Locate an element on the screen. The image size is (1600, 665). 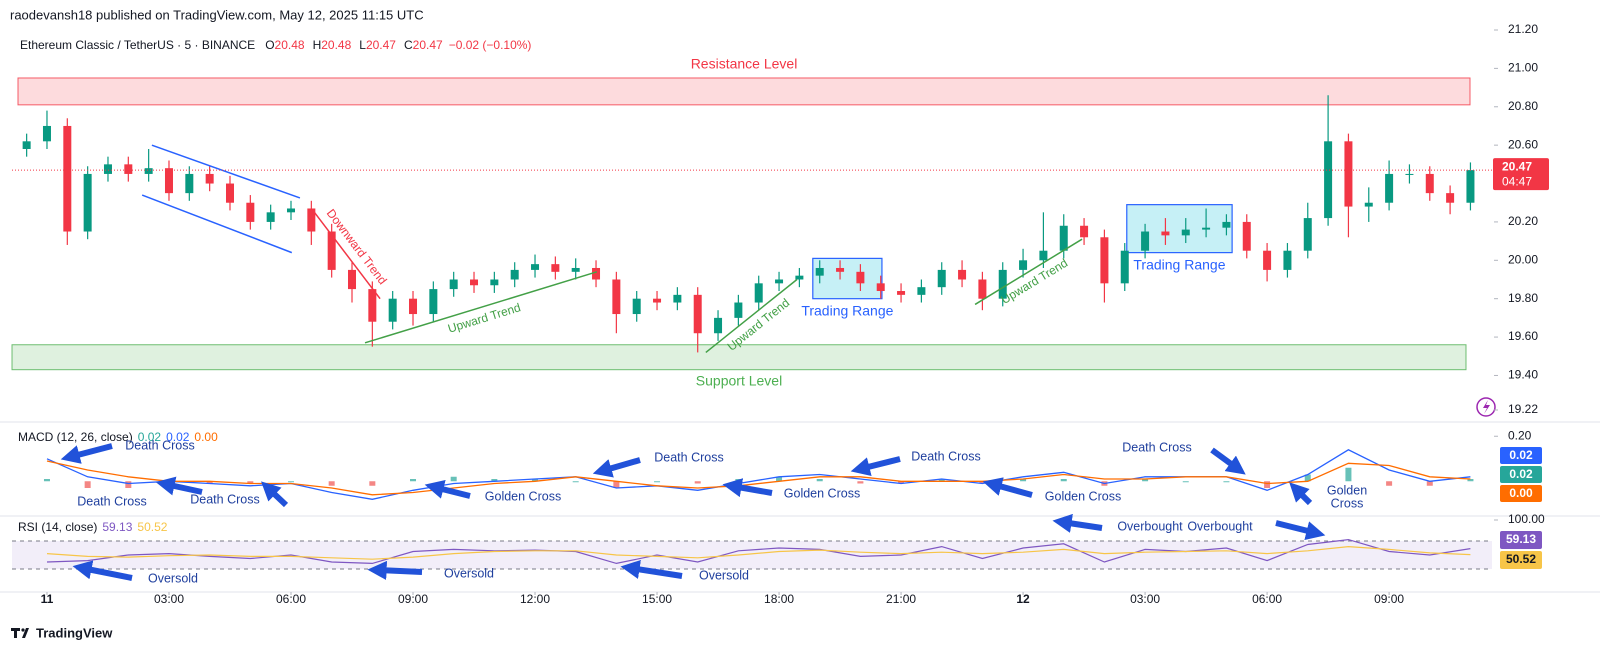
y-tick-label: 19.40 is located at coordinates (1523, 375).